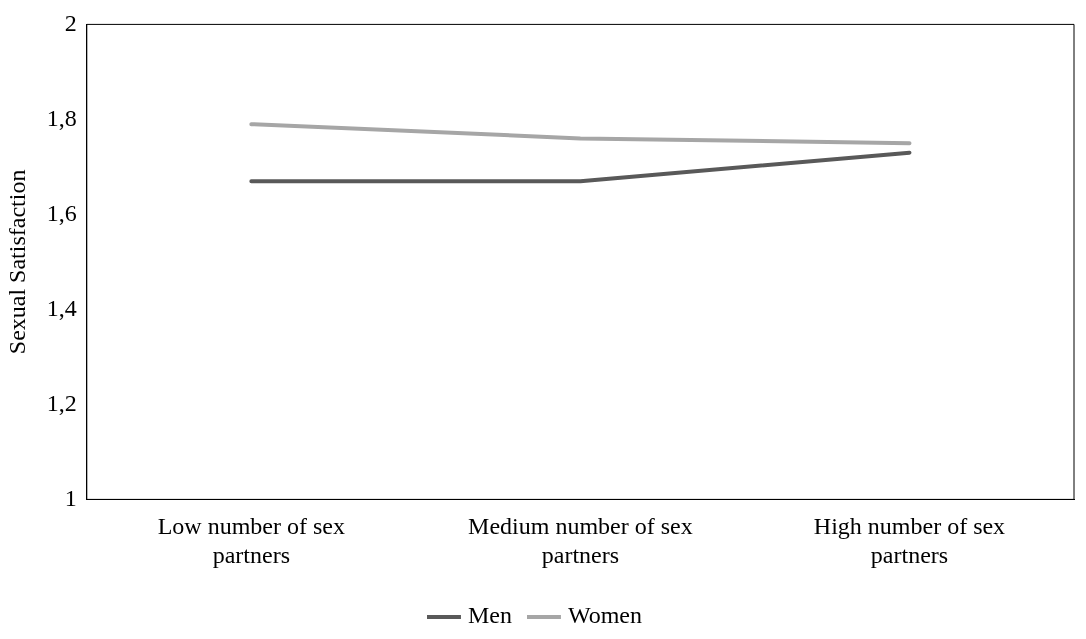  Describe the element at coordinates (61, 212) in the screenshot. I see `y-tick-label: 1,6` at that location.